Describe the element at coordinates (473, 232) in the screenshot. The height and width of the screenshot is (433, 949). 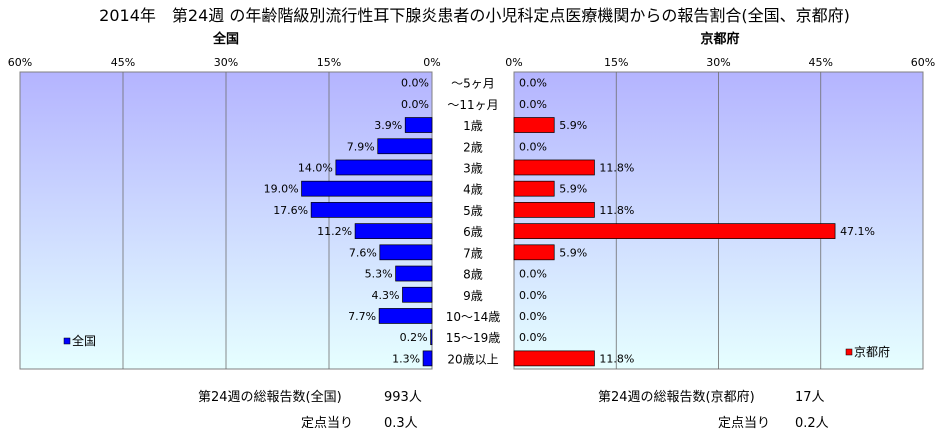
I see `category-label: 6歳` at that location.